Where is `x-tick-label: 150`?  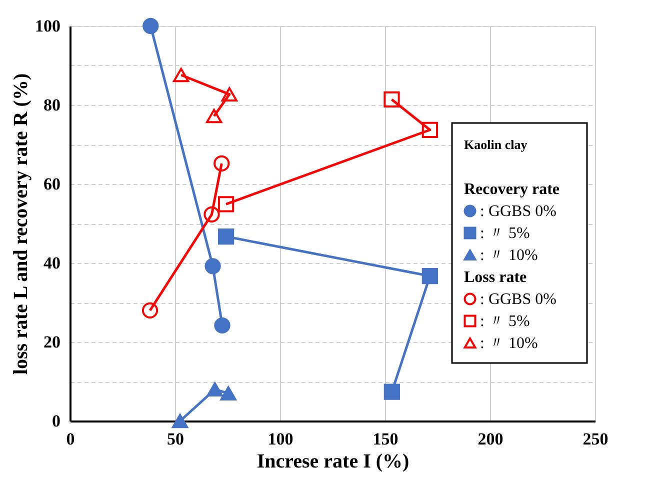
x-tick-label: 150 is located at coordinates (385, 439).